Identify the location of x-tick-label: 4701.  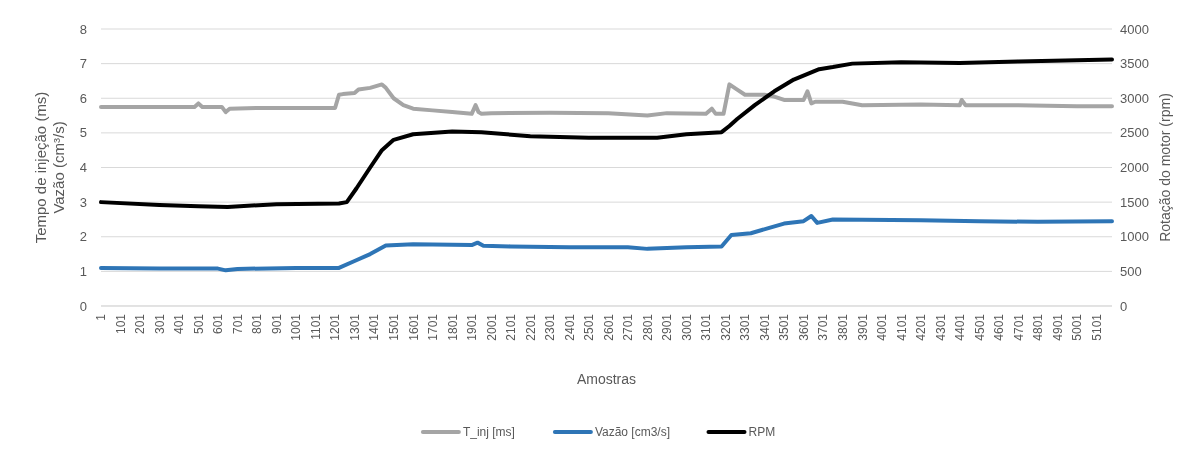
(1018, 327).